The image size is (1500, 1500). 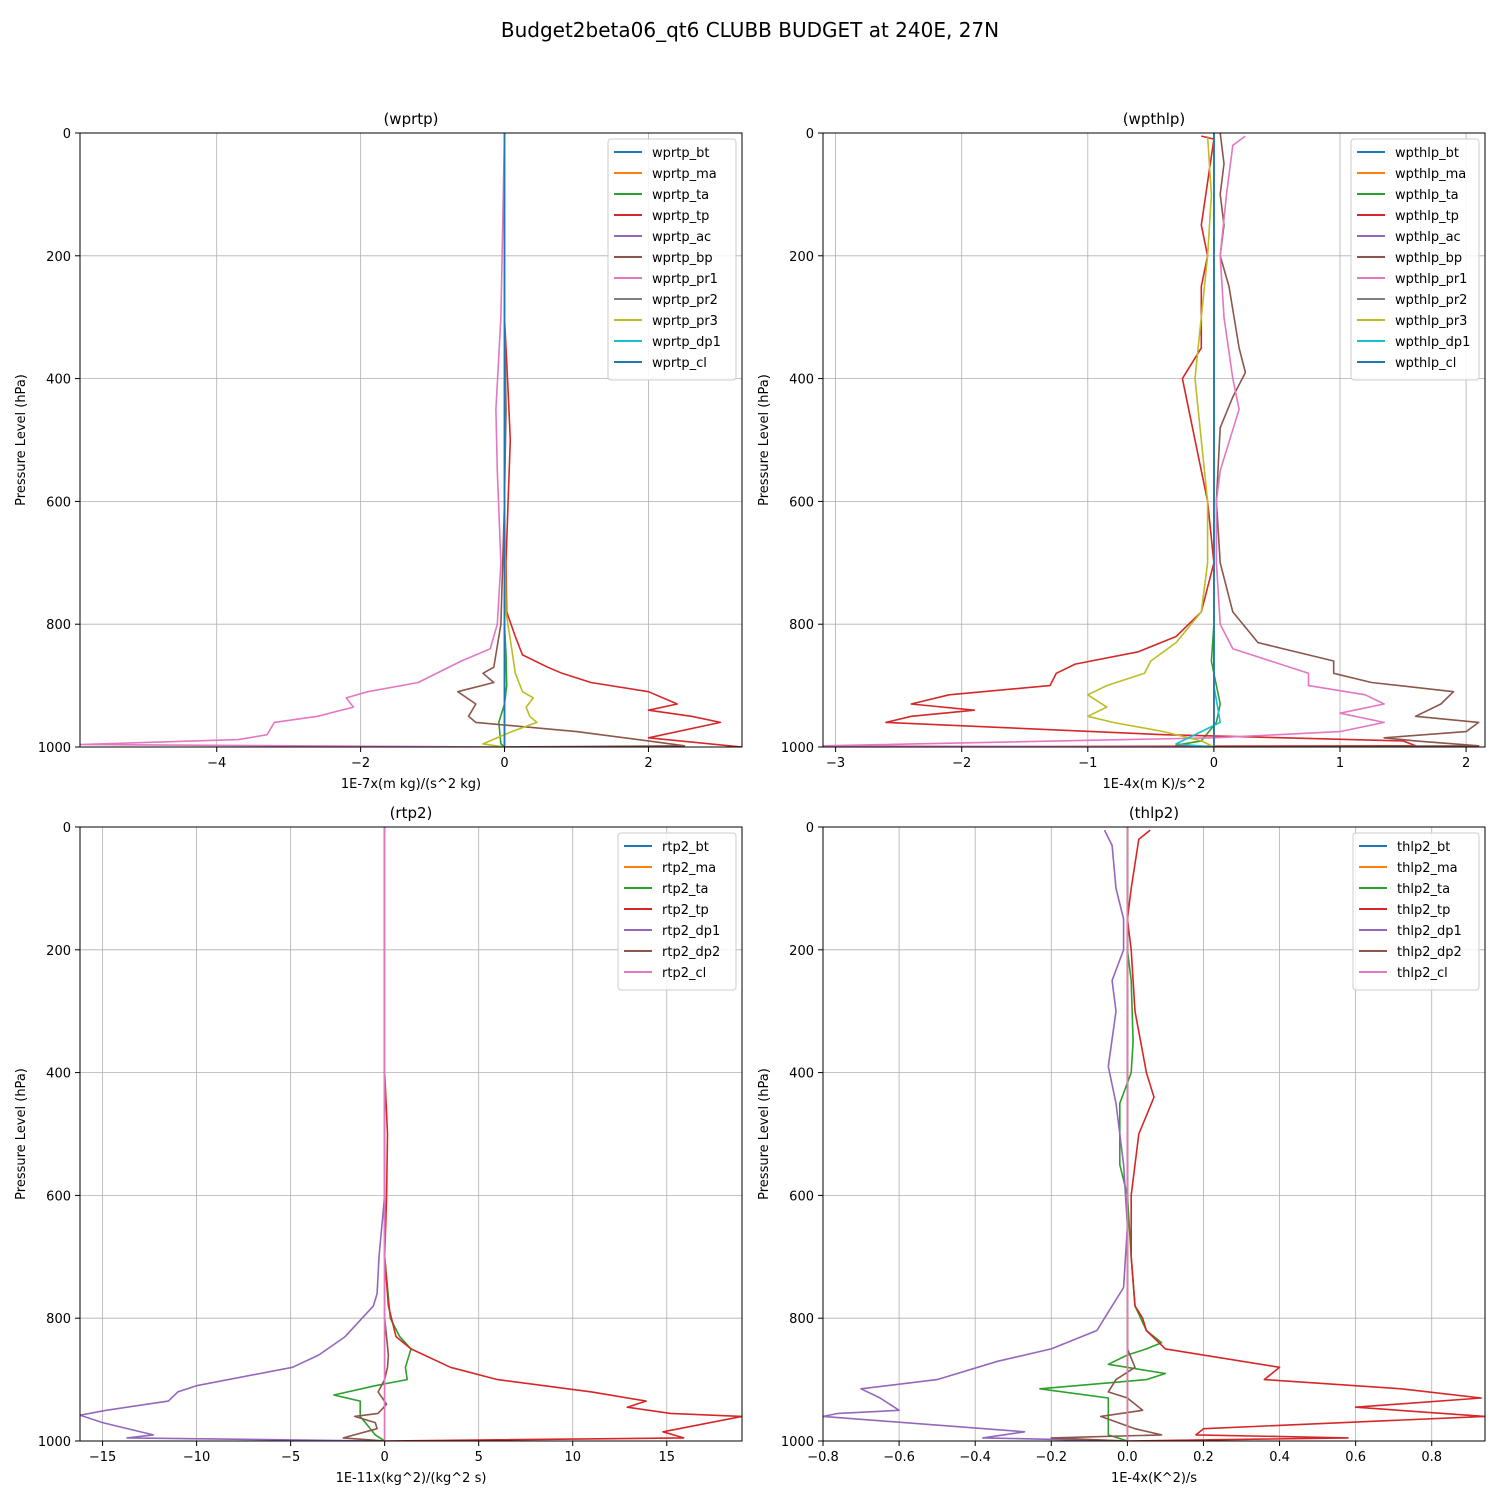 I want to click on legend-entry-wprtp_pr3: wprtp_pr3, so click(x=685, y=321).